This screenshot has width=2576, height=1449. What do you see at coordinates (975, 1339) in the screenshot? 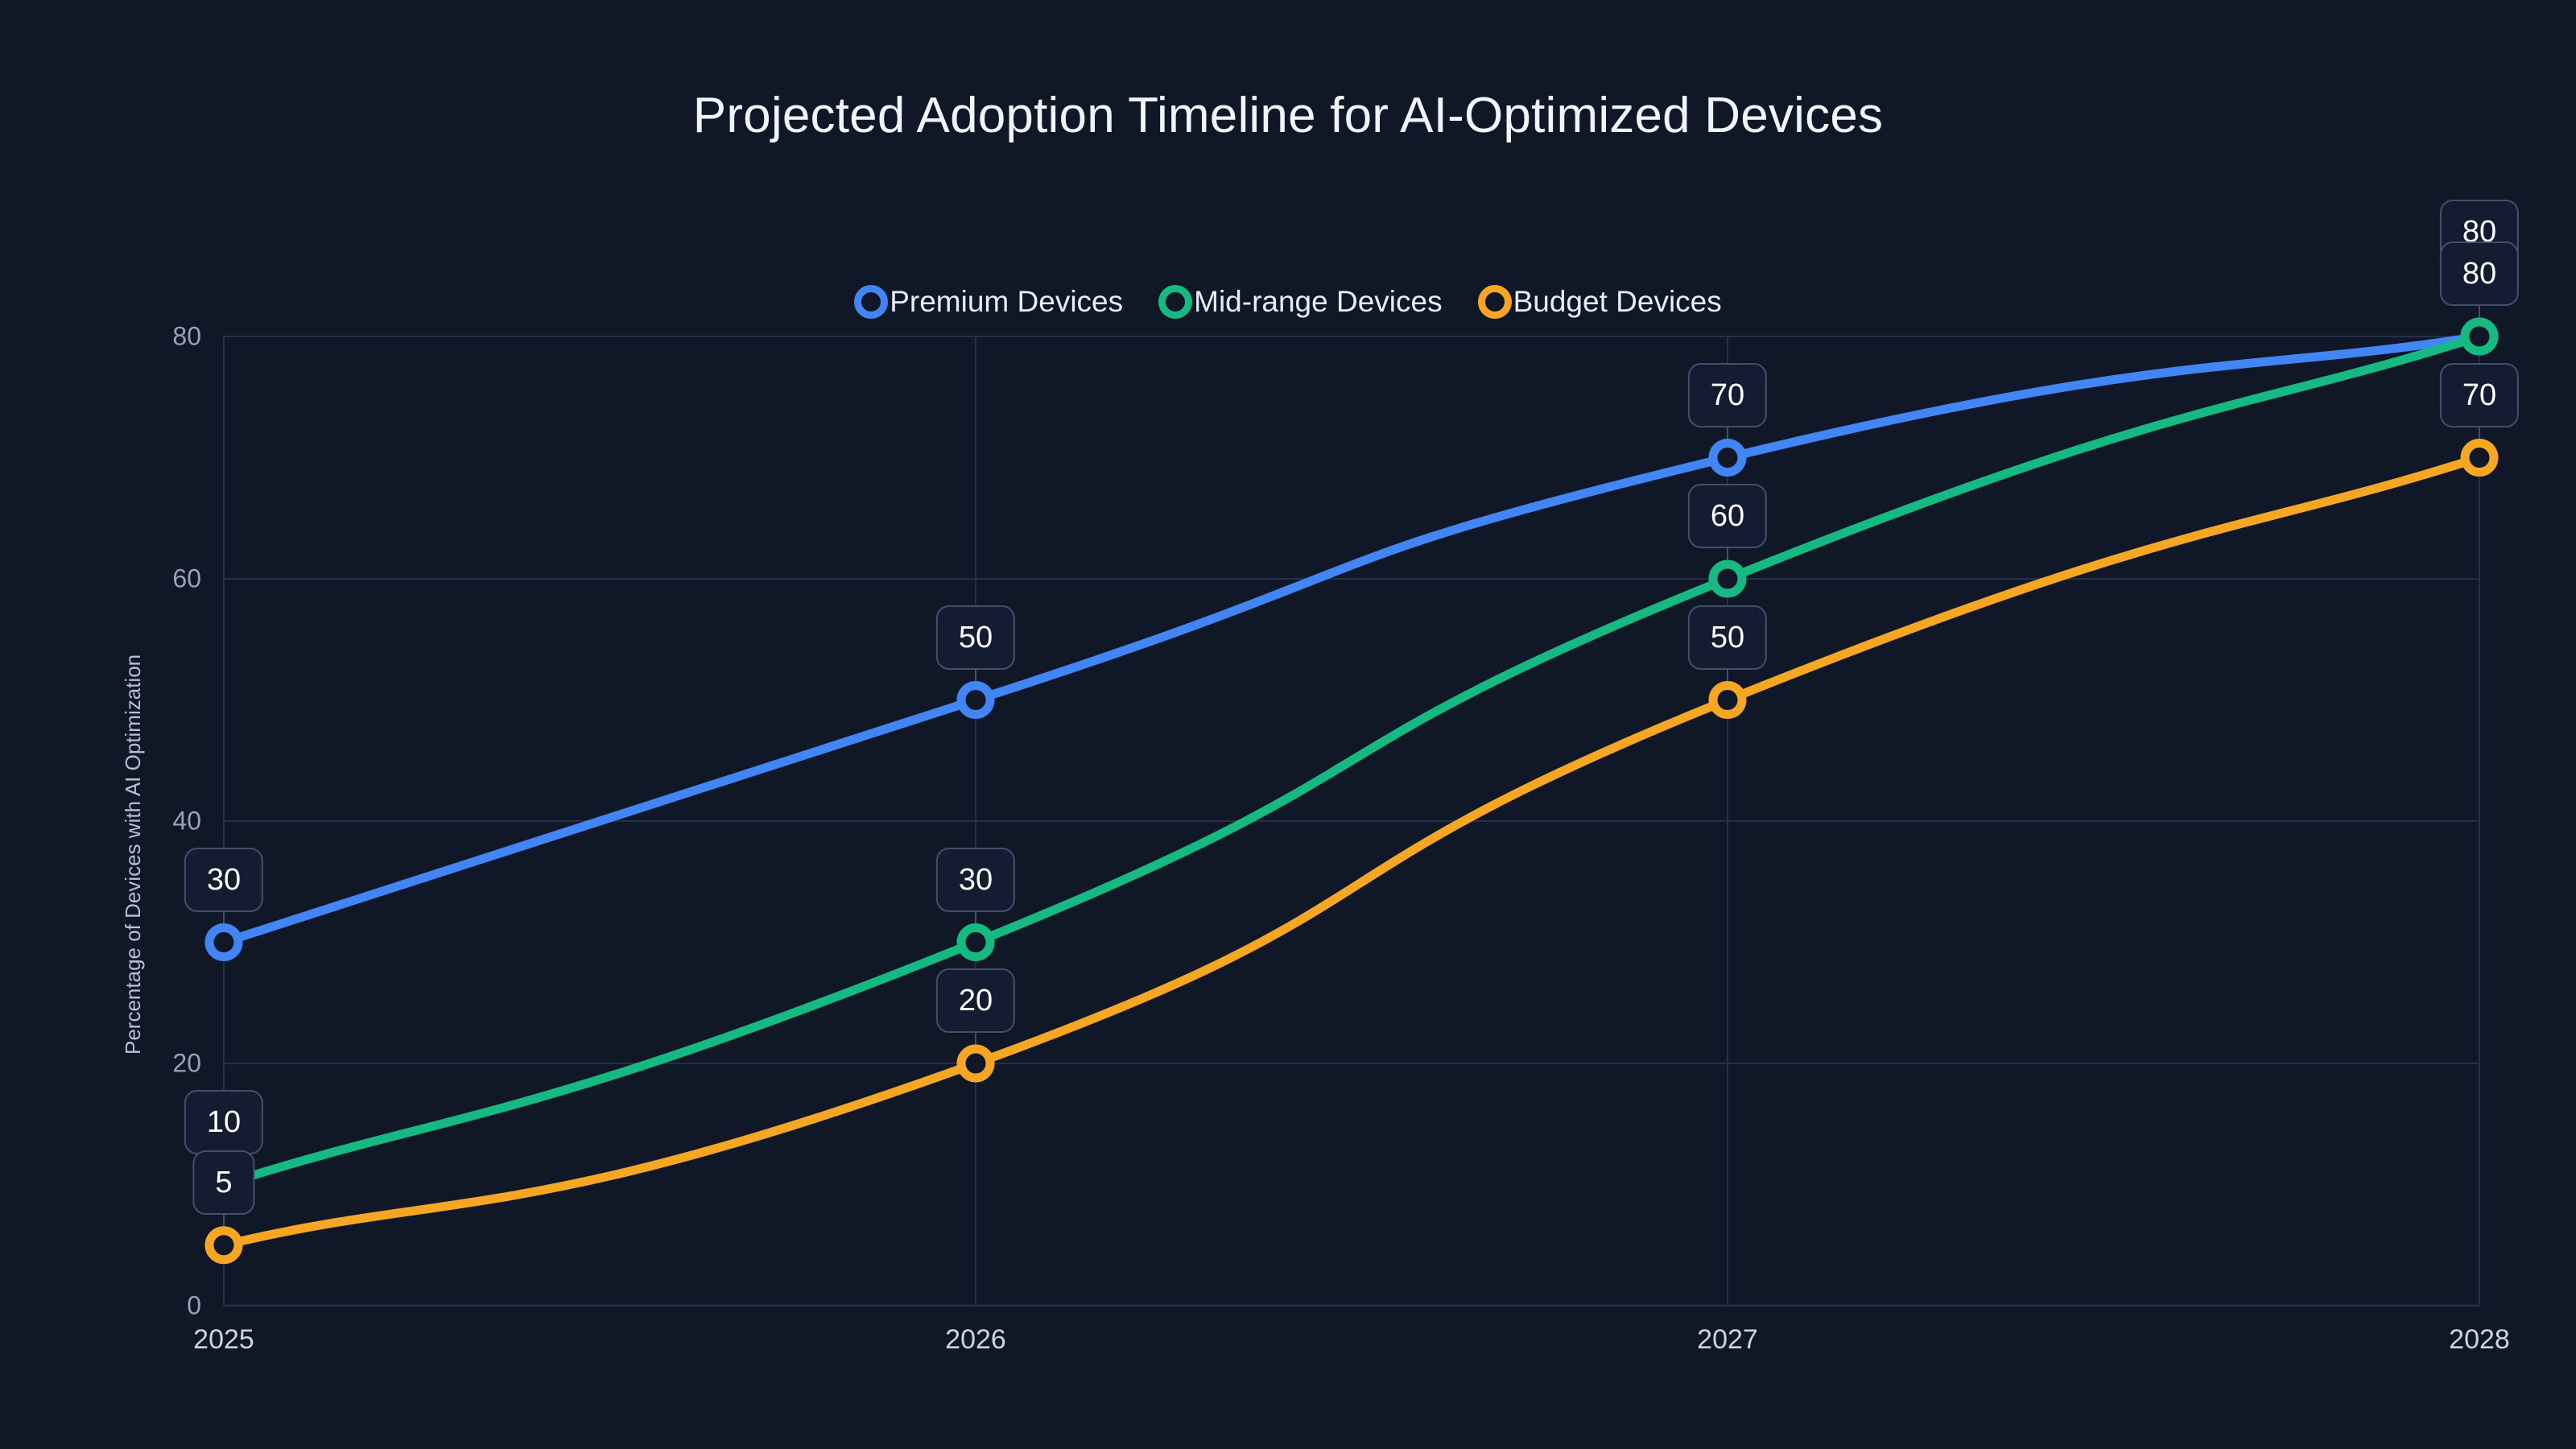
I see `x-axis-tick-label: 2026` at bounding box center [975, 1339].